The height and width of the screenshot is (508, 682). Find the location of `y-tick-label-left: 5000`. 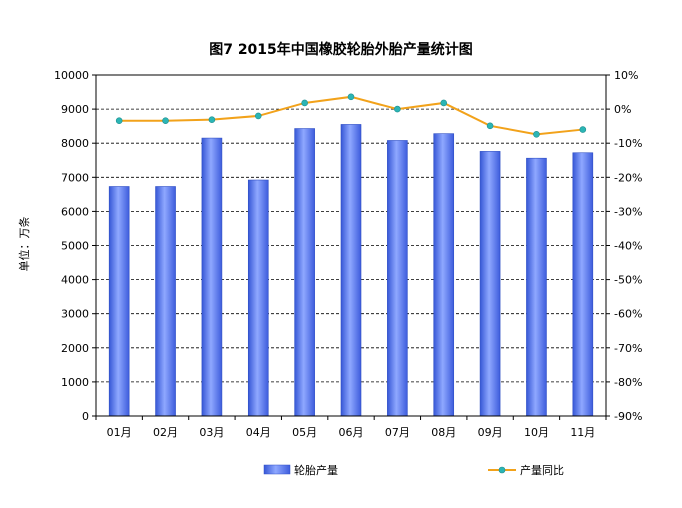

y-tick-label-left: 5000 is located at coordinates (75, 246).